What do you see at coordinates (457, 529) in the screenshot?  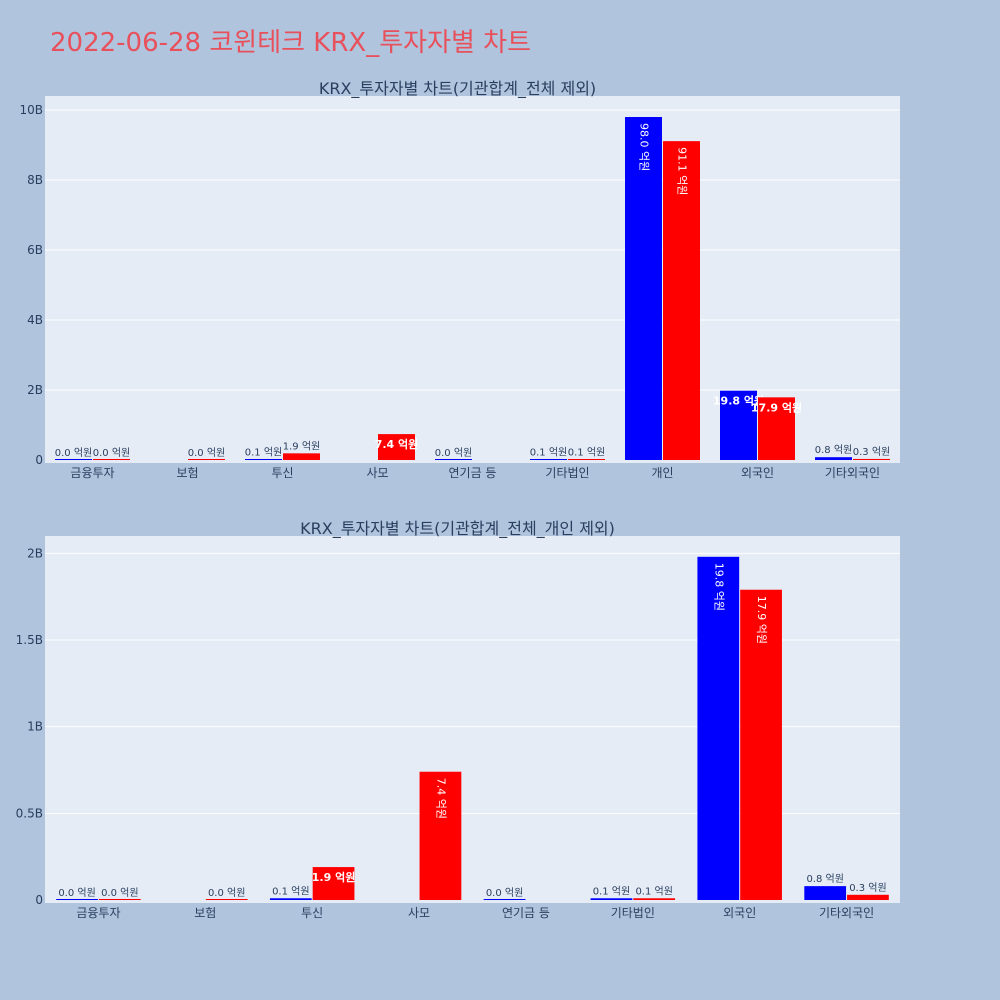 I see `chart-title: KRX_투자자별 차트(기관합계_전체_개인 제외)` at bounding box center [457, 529].